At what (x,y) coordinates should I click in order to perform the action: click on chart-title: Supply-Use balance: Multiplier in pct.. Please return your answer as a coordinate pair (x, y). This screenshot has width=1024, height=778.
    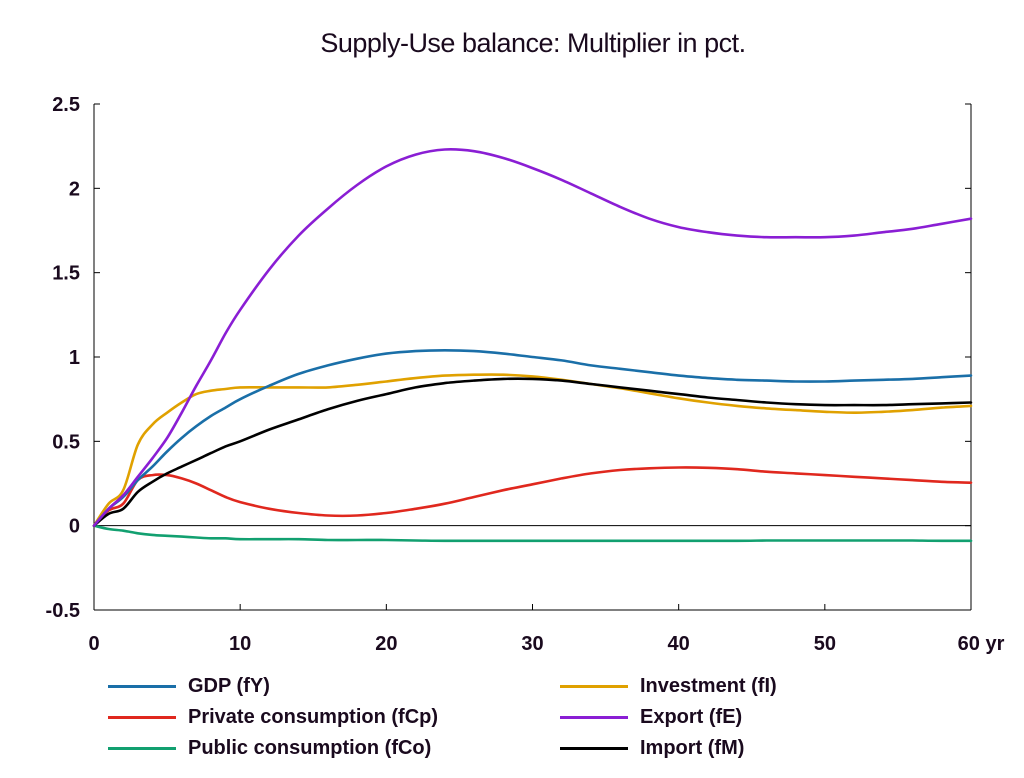
    Looking at the image, I should click on (533, 43).